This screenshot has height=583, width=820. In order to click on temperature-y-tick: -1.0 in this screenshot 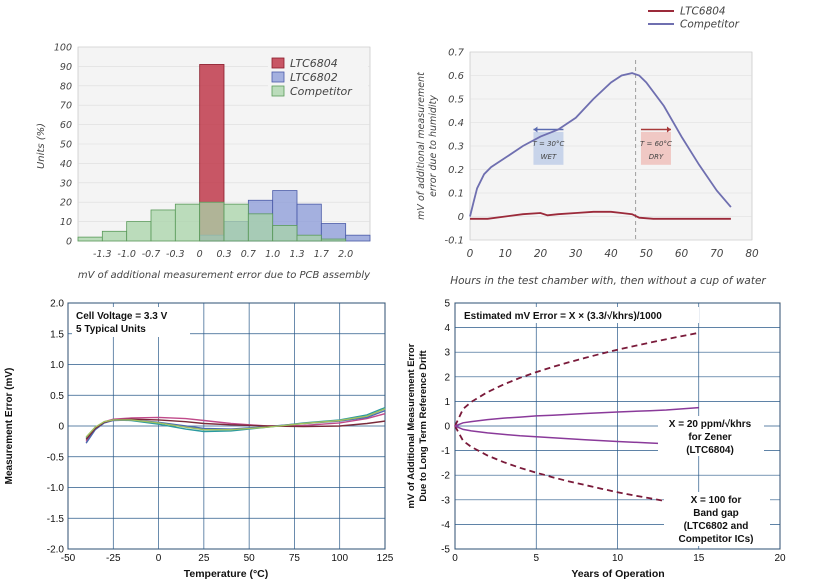, I will do `click(56, 488)`.